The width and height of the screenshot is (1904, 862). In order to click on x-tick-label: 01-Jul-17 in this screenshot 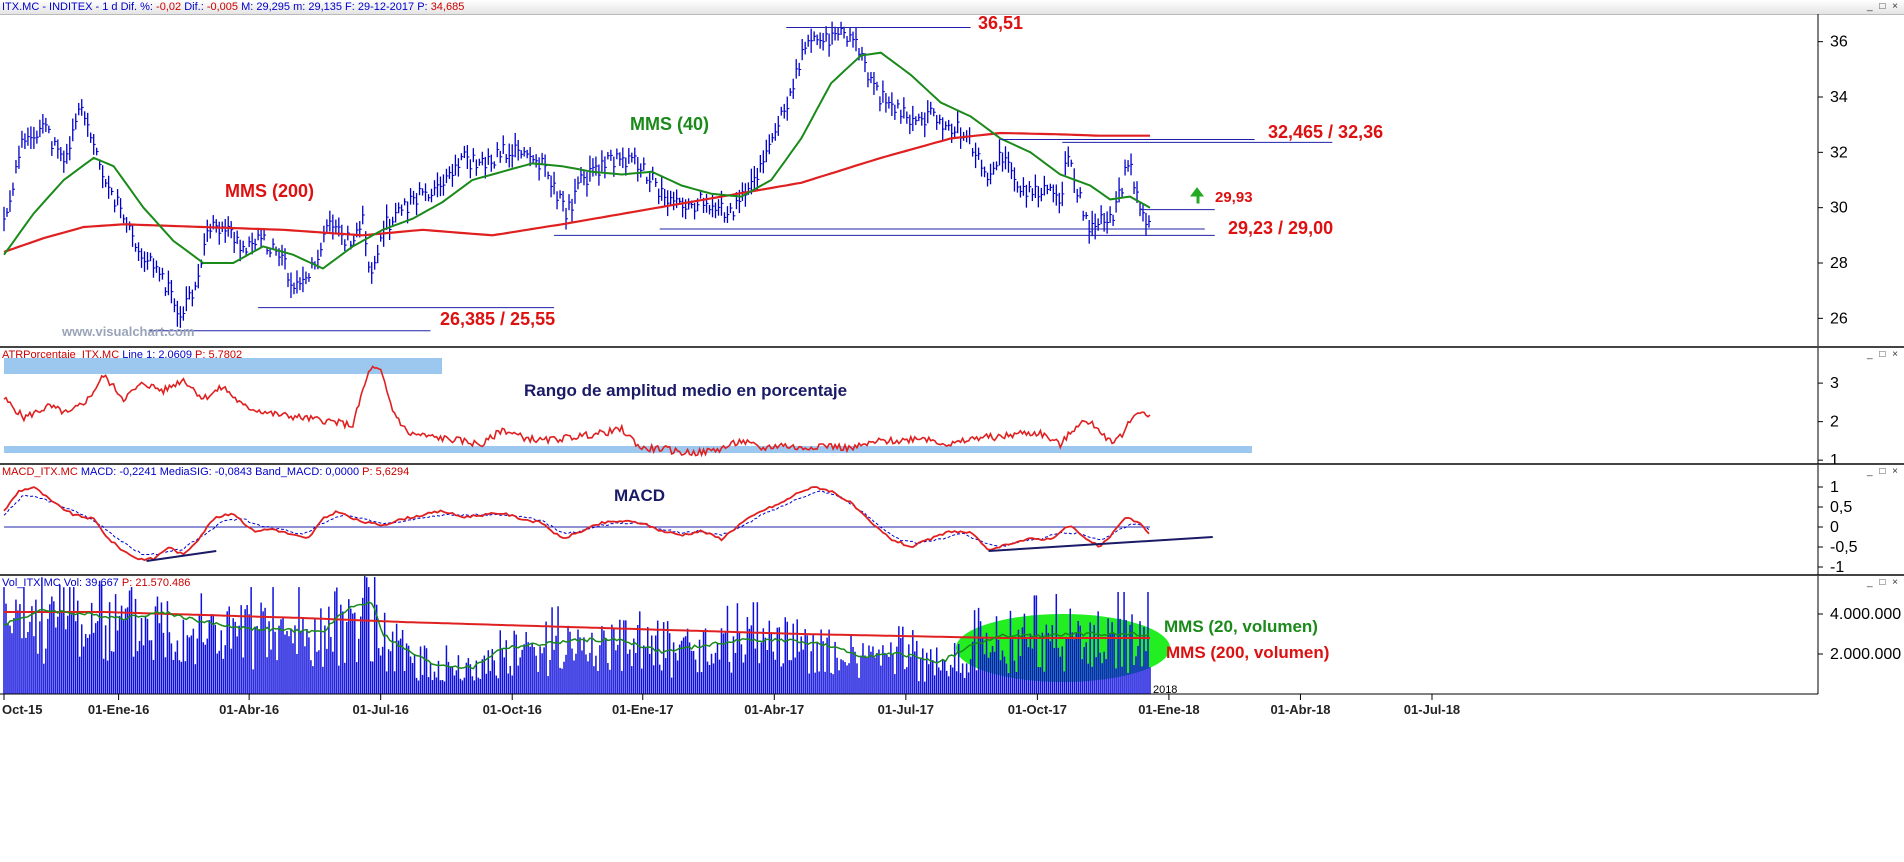, I will do `click(906, 709)`.